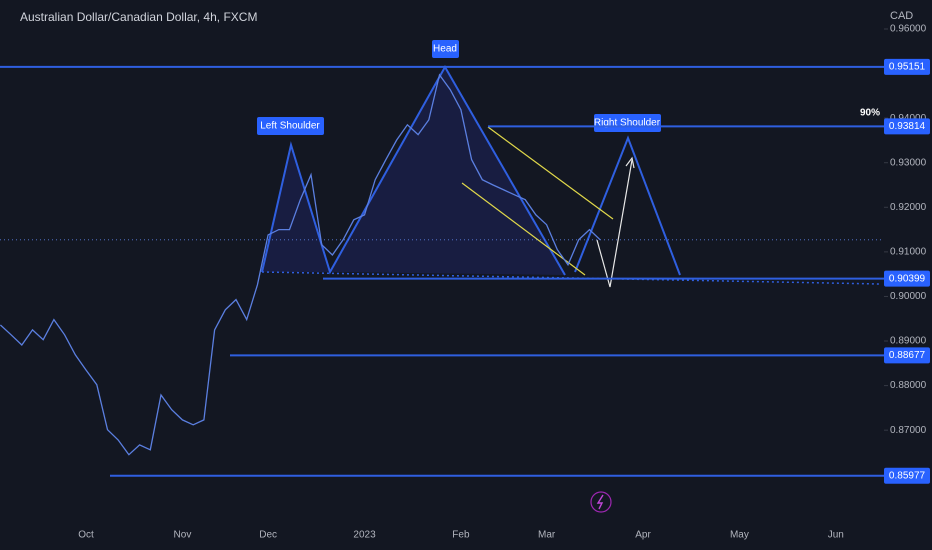  What do you see at coordinates (614, 223) in the screenshot?
I see `projection-arrow` at bounding box center [614, 223].